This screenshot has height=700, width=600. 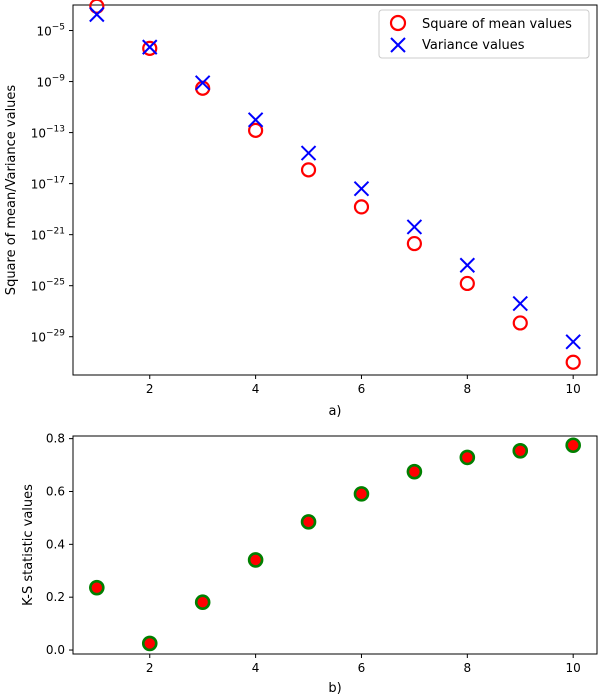 I want to click on x-axis-ticks-a: 2 4 6 8 10, so click(x=363, y=385).